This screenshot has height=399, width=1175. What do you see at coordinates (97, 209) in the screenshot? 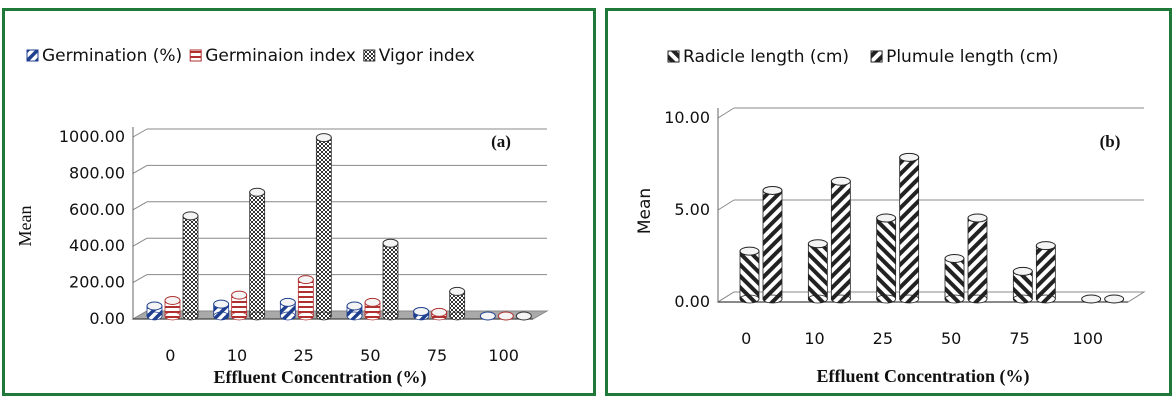
I see `y-tick-label: 600.00` at bounding box center [97, 209].